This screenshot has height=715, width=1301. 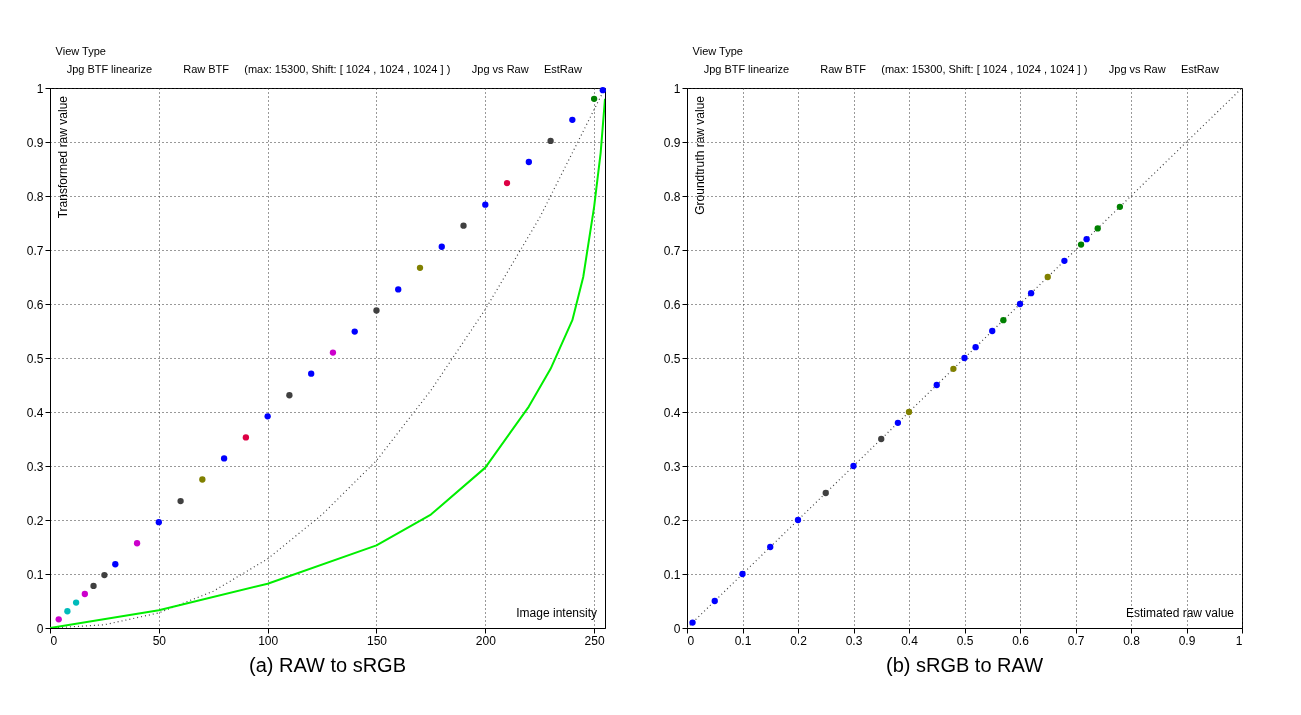 I want to click on x-tick-label: 100, so click(x=268, y=640).